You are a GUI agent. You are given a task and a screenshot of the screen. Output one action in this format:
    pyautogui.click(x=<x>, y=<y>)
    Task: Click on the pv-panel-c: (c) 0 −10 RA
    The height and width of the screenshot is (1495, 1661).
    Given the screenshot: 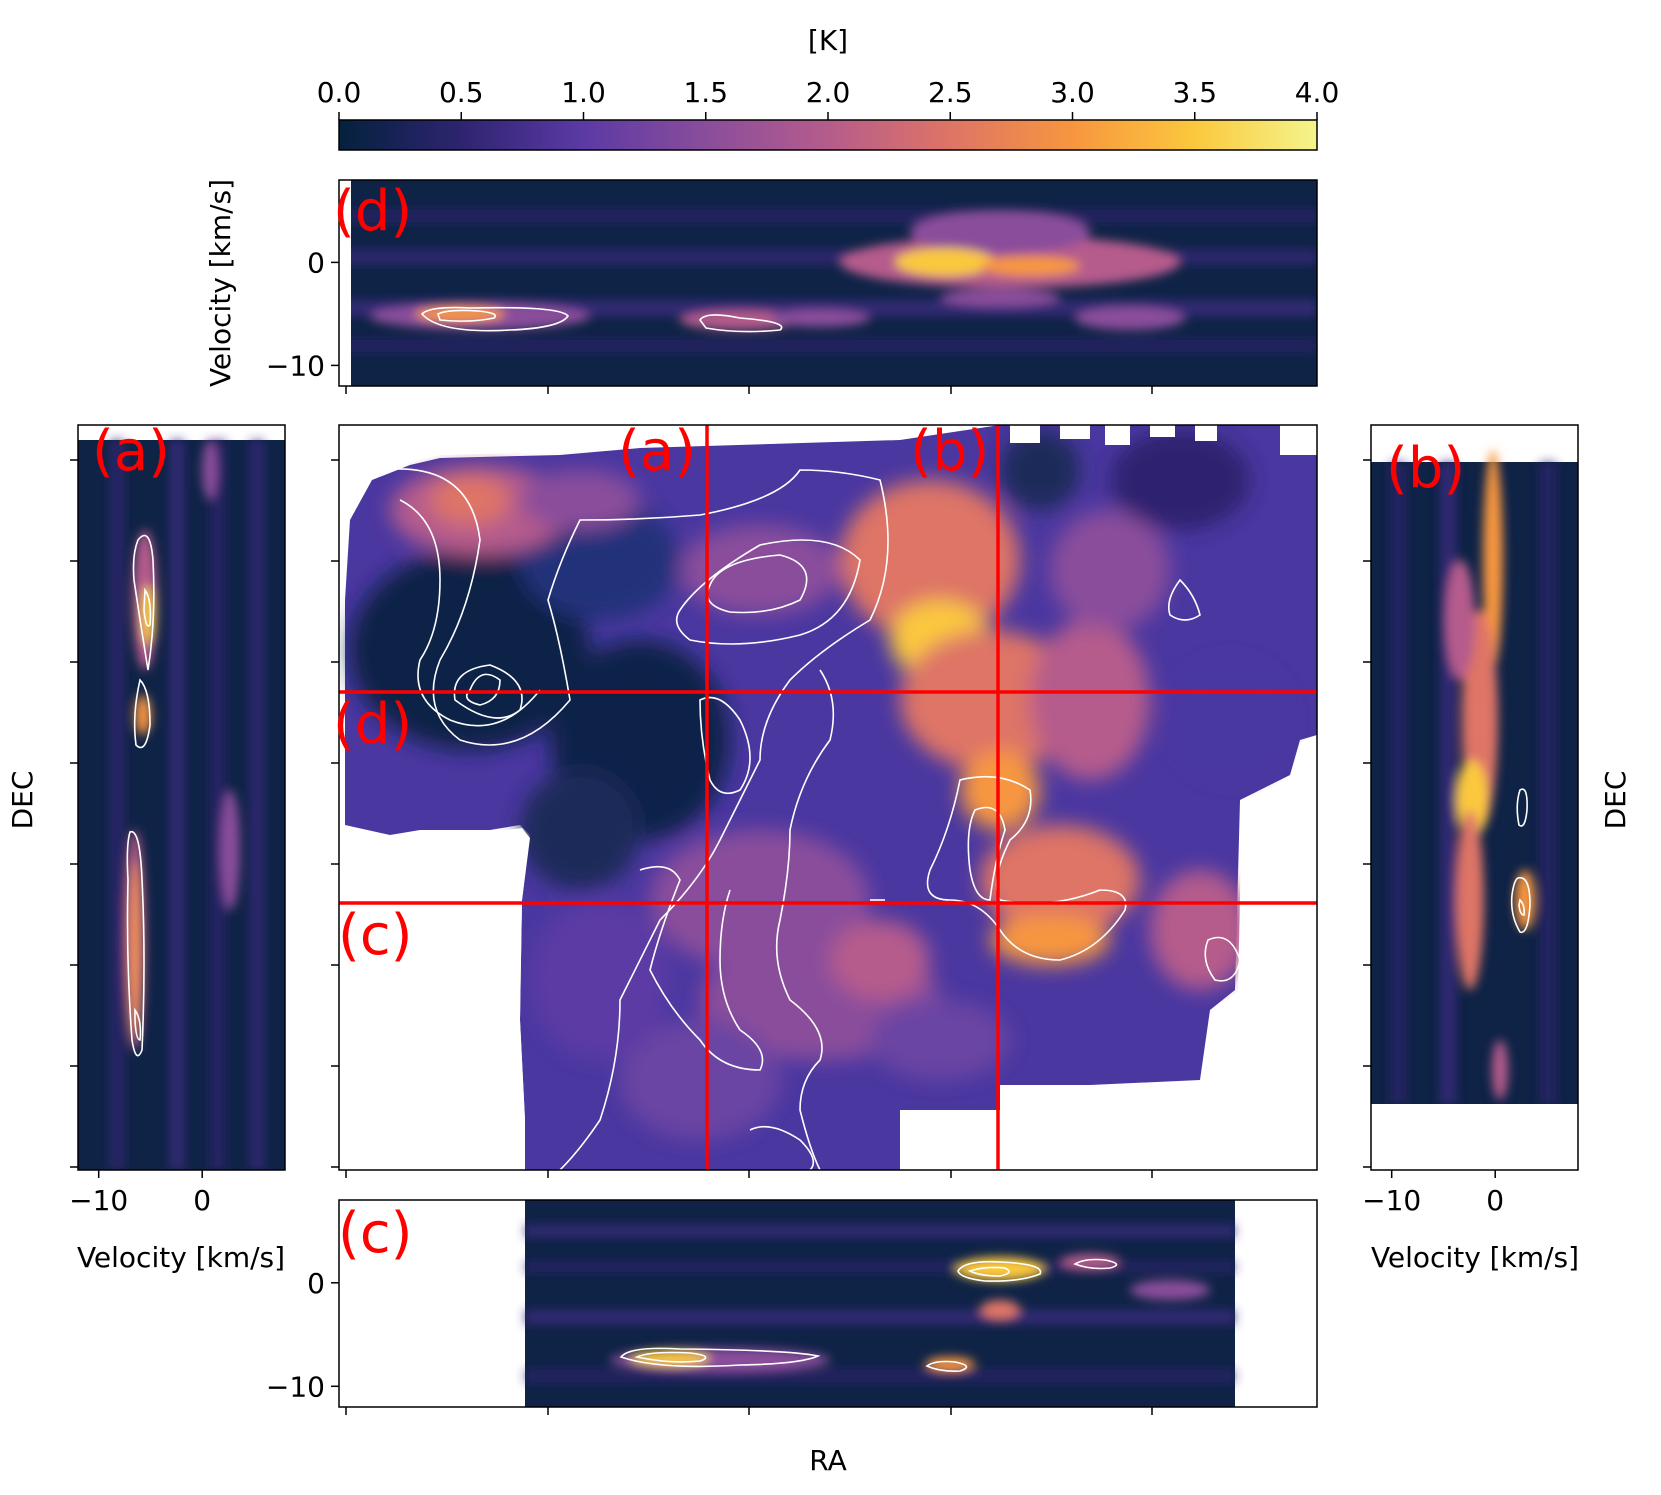 What is the action you would take?
    pyautogui.click(x=792, y=1338)
    